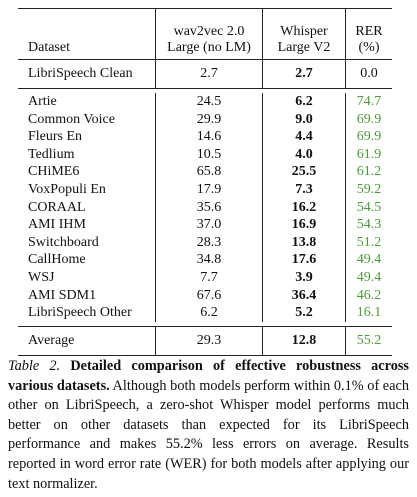  Describe the element at coordinates (303, 172) in the screenshot. I see `value-cell: 25.5` at that location.